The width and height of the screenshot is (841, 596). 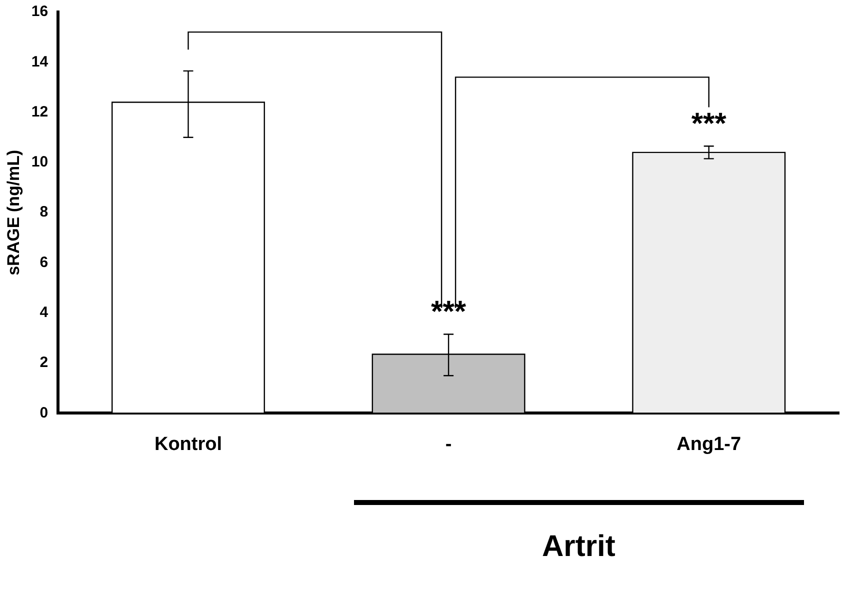 I want to click on y-tick-label: 16, so click(x=39, y=11).